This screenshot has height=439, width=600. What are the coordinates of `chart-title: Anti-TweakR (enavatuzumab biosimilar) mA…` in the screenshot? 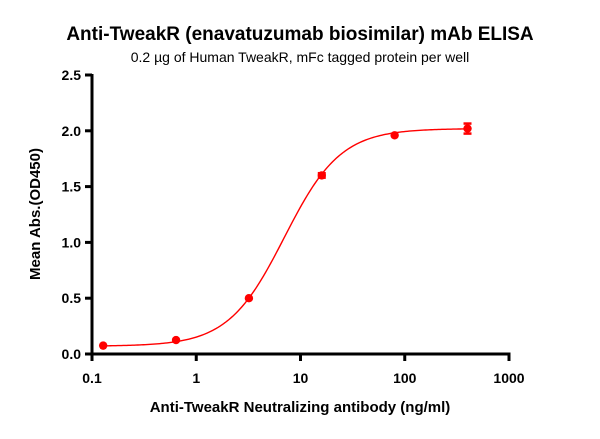 It's located at (300, 34).